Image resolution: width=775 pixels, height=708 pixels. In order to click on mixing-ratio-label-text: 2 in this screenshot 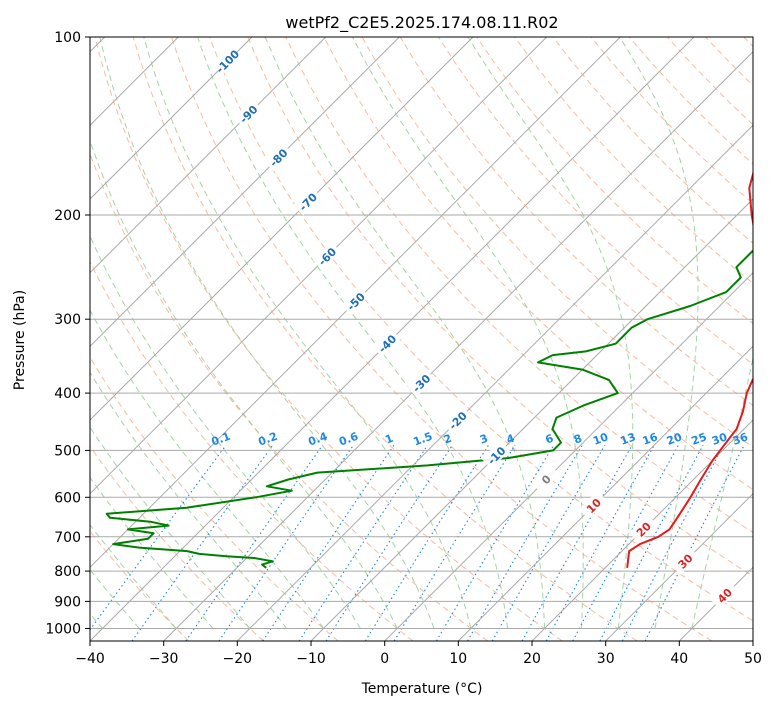, I will do `click(448, 439)`.